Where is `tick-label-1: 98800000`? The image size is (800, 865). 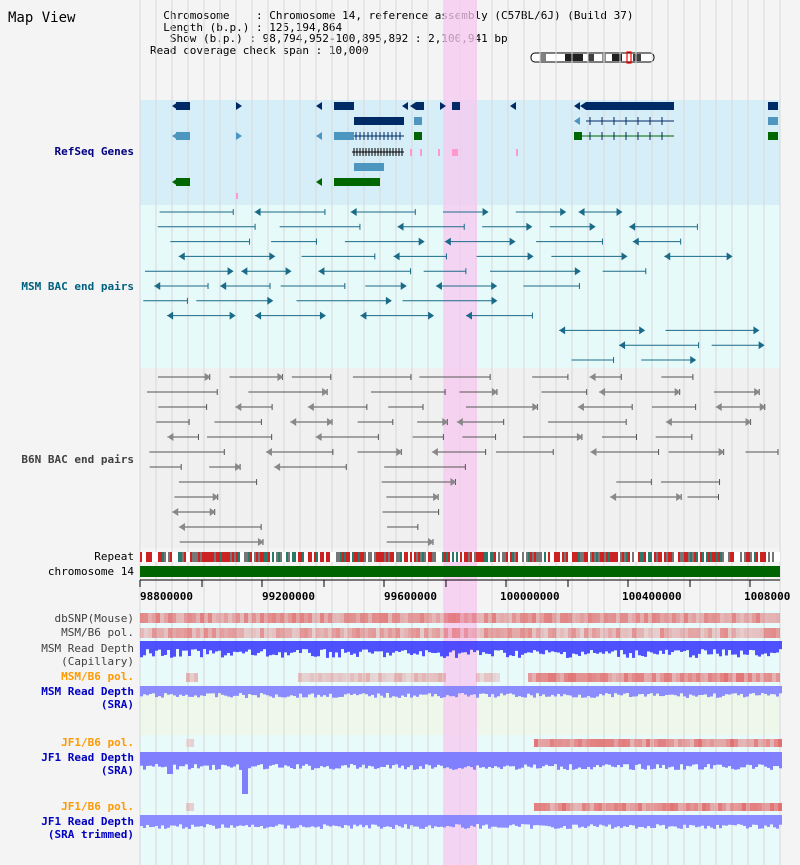 tick-label-1: 98800000 is located at coordinates (166, 596).